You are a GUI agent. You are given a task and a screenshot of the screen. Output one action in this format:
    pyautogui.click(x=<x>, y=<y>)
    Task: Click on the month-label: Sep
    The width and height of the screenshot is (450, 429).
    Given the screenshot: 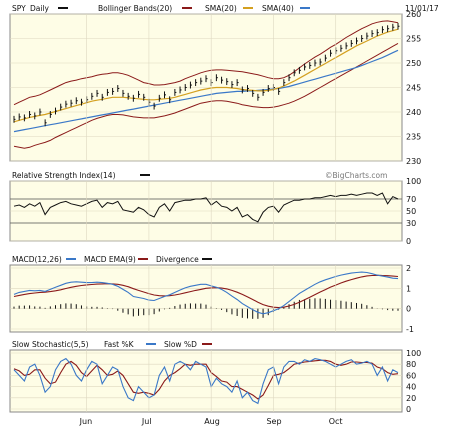 What is the action you would take?
    pyautogui.click(x=273, y=421)
    